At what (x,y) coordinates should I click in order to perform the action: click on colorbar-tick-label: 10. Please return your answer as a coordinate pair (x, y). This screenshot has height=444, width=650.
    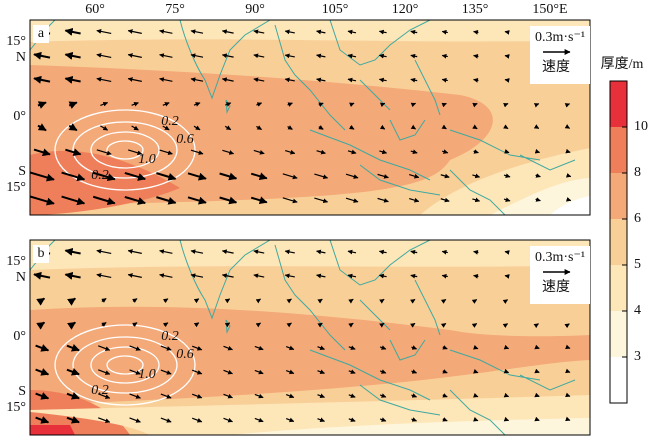
    Looking at the image, I should click on (641, 126).